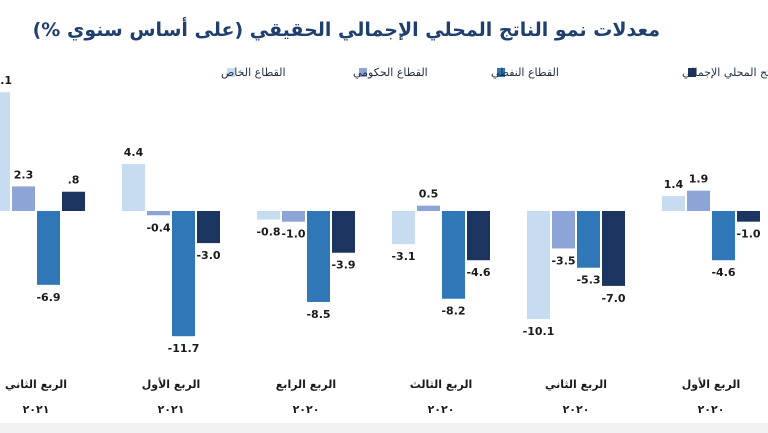 Image resolution: width=768 pixels, height=433 pixels. What do you see at coordinates (588, 280) in the screenshot?
I see `data-label: -5.3` at bounding box center [588, 280].